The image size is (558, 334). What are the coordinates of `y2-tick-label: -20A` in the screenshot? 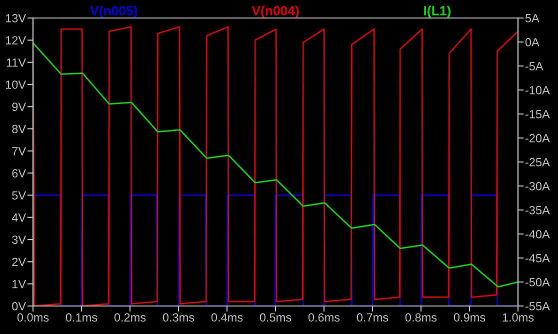 It's located at (537, 138).